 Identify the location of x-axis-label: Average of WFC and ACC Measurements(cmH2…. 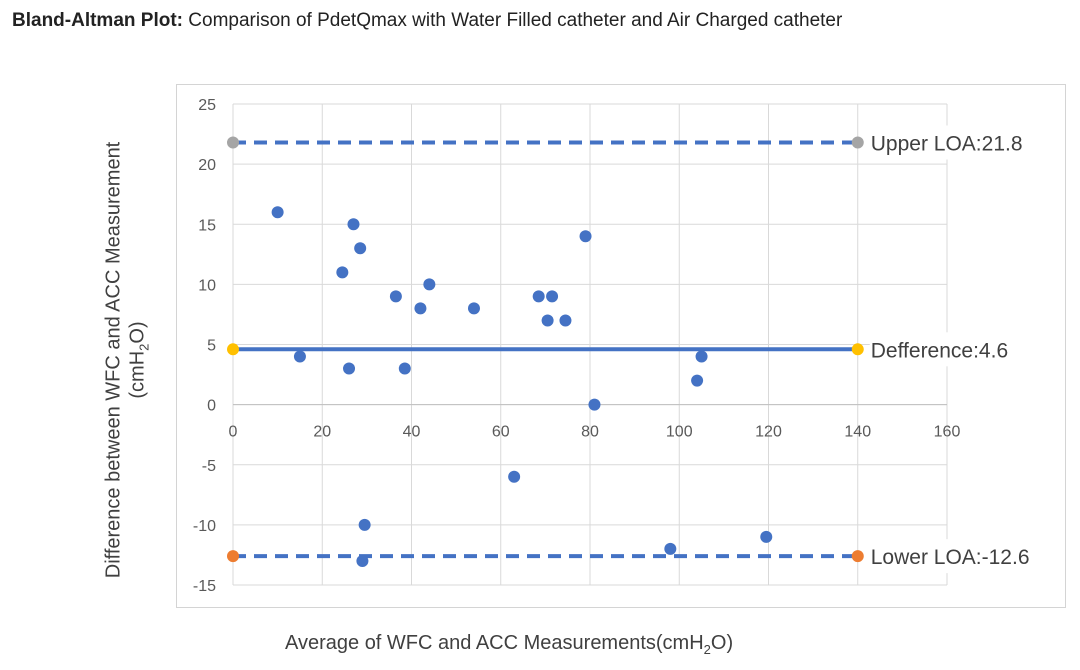
(509, 644).